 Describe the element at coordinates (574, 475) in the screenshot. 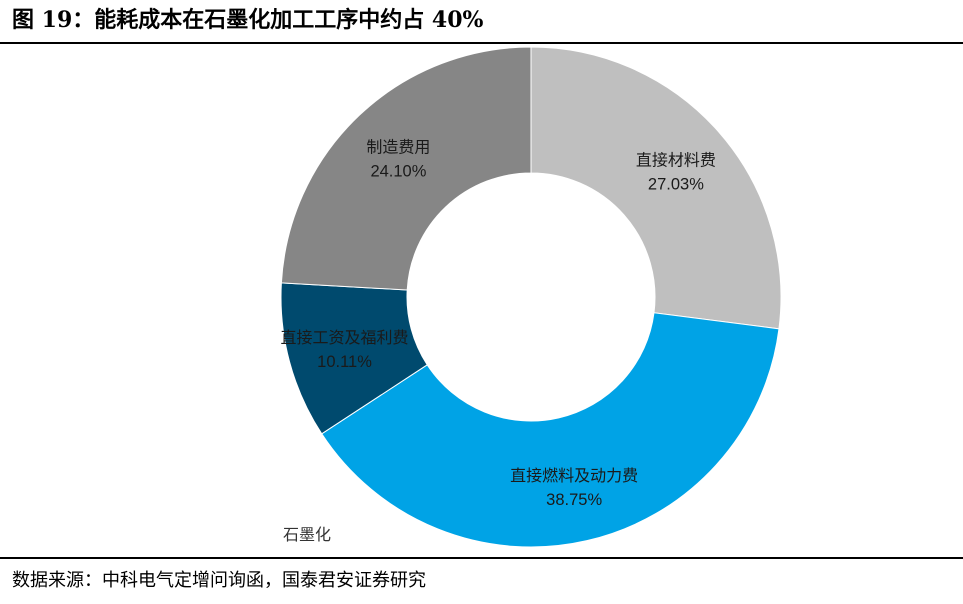

I see `slice-name-label-1: 直接燃料及动力费` at that location.